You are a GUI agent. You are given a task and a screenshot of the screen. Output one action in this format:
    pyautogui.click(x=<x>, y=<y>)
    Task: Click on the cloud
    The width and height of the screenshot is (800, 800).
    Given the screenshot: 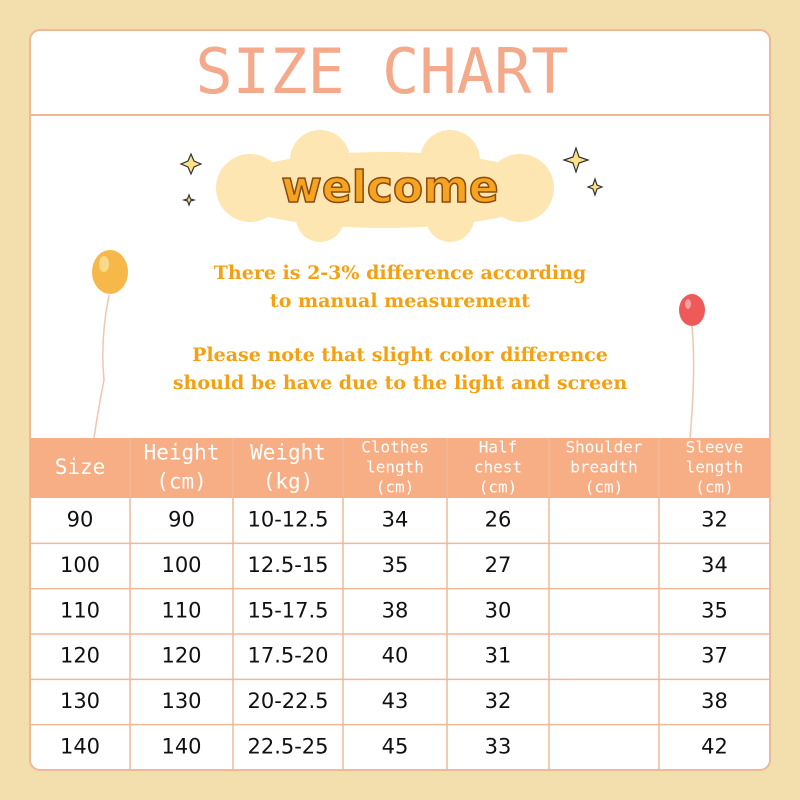 What is the action you would take?
    pyautogui.click(x=385, y=186)
    